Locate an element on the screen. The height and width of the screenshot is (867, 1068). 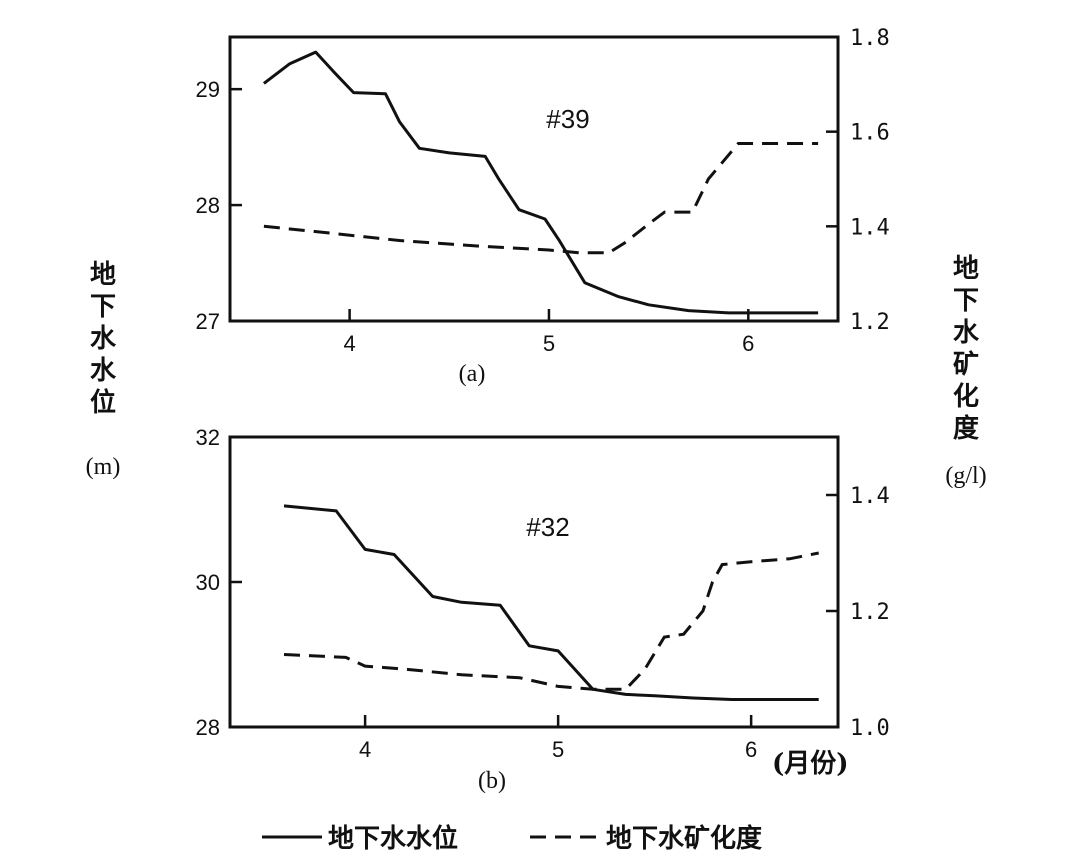
panel-b-station-label: #32 is located at coordinates (547, 527).